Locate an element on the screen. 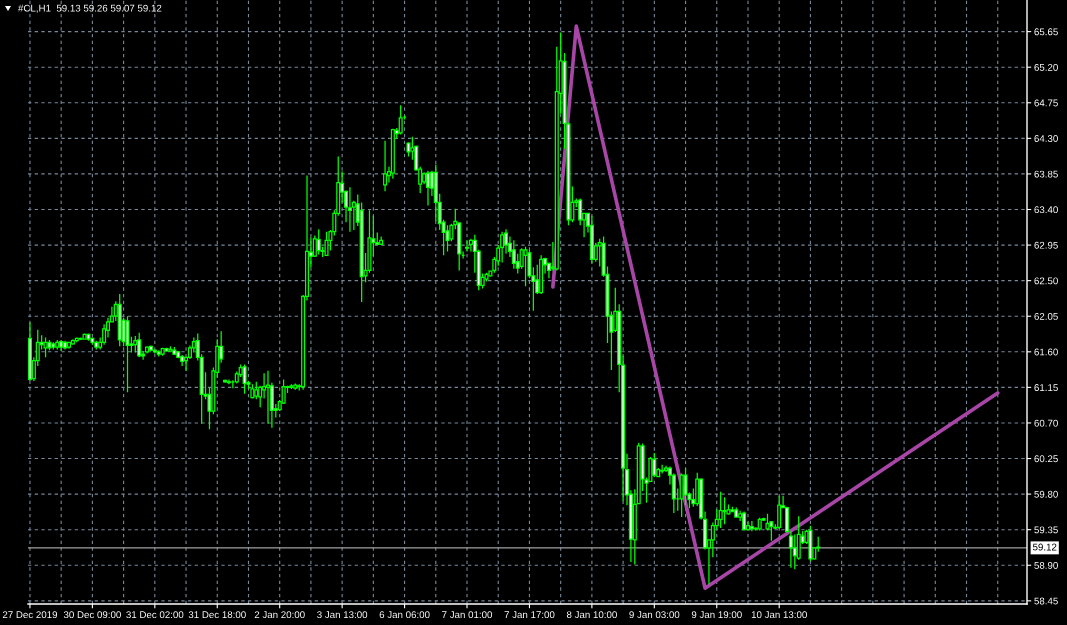 The width and height of the screenshot is (1067, 625). y-tick-label: 64.30 is located at coordinates (1046, 138).